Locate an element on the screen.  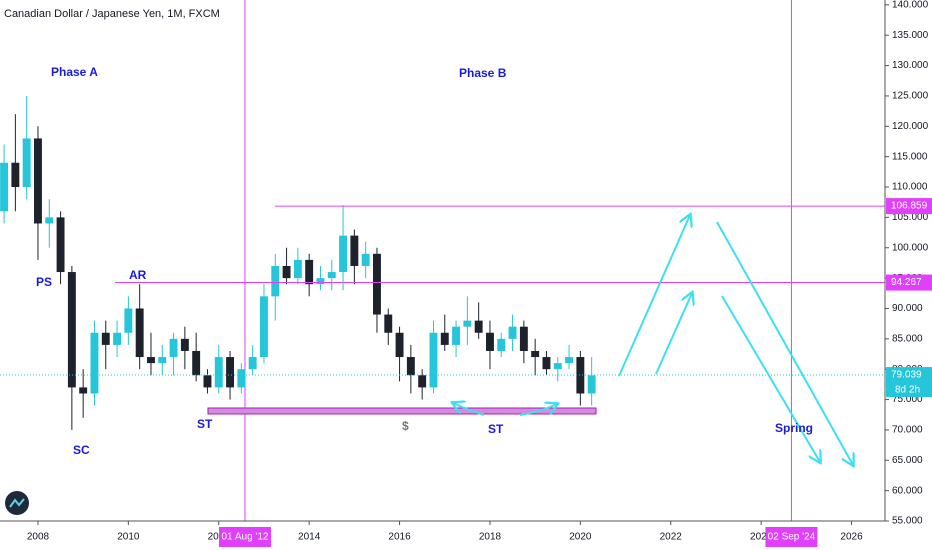
date-label: 02 Sep '24 is located at coordinates (792, 537).